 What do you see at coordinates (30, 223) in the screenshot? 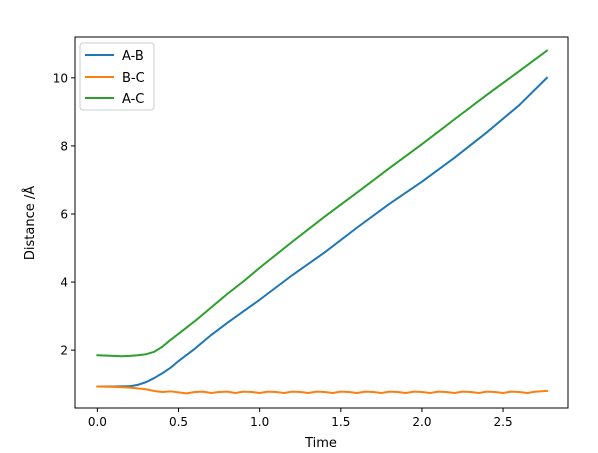
I see `y-axis-label: Distance /Å` at bounding box center [30, 223].